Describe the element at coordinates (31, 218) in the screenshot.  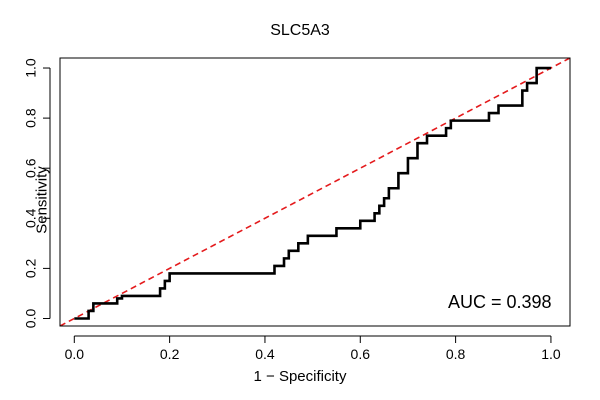
I see `y-tick-label: 0.4` at that location.